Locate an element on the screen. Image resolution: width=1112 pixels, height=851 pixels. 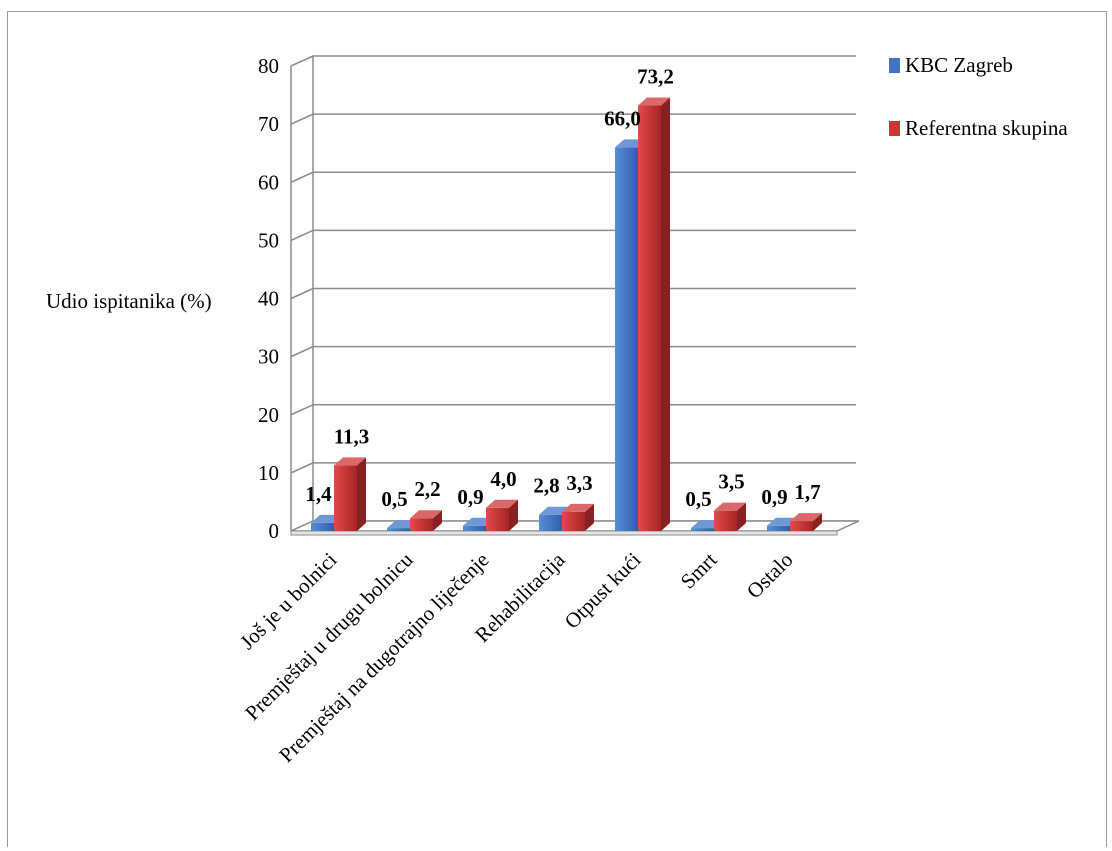
y-axis-ticks: 0 10 20 30 40 50 60 70 80 is located at coordinates (268, 298).